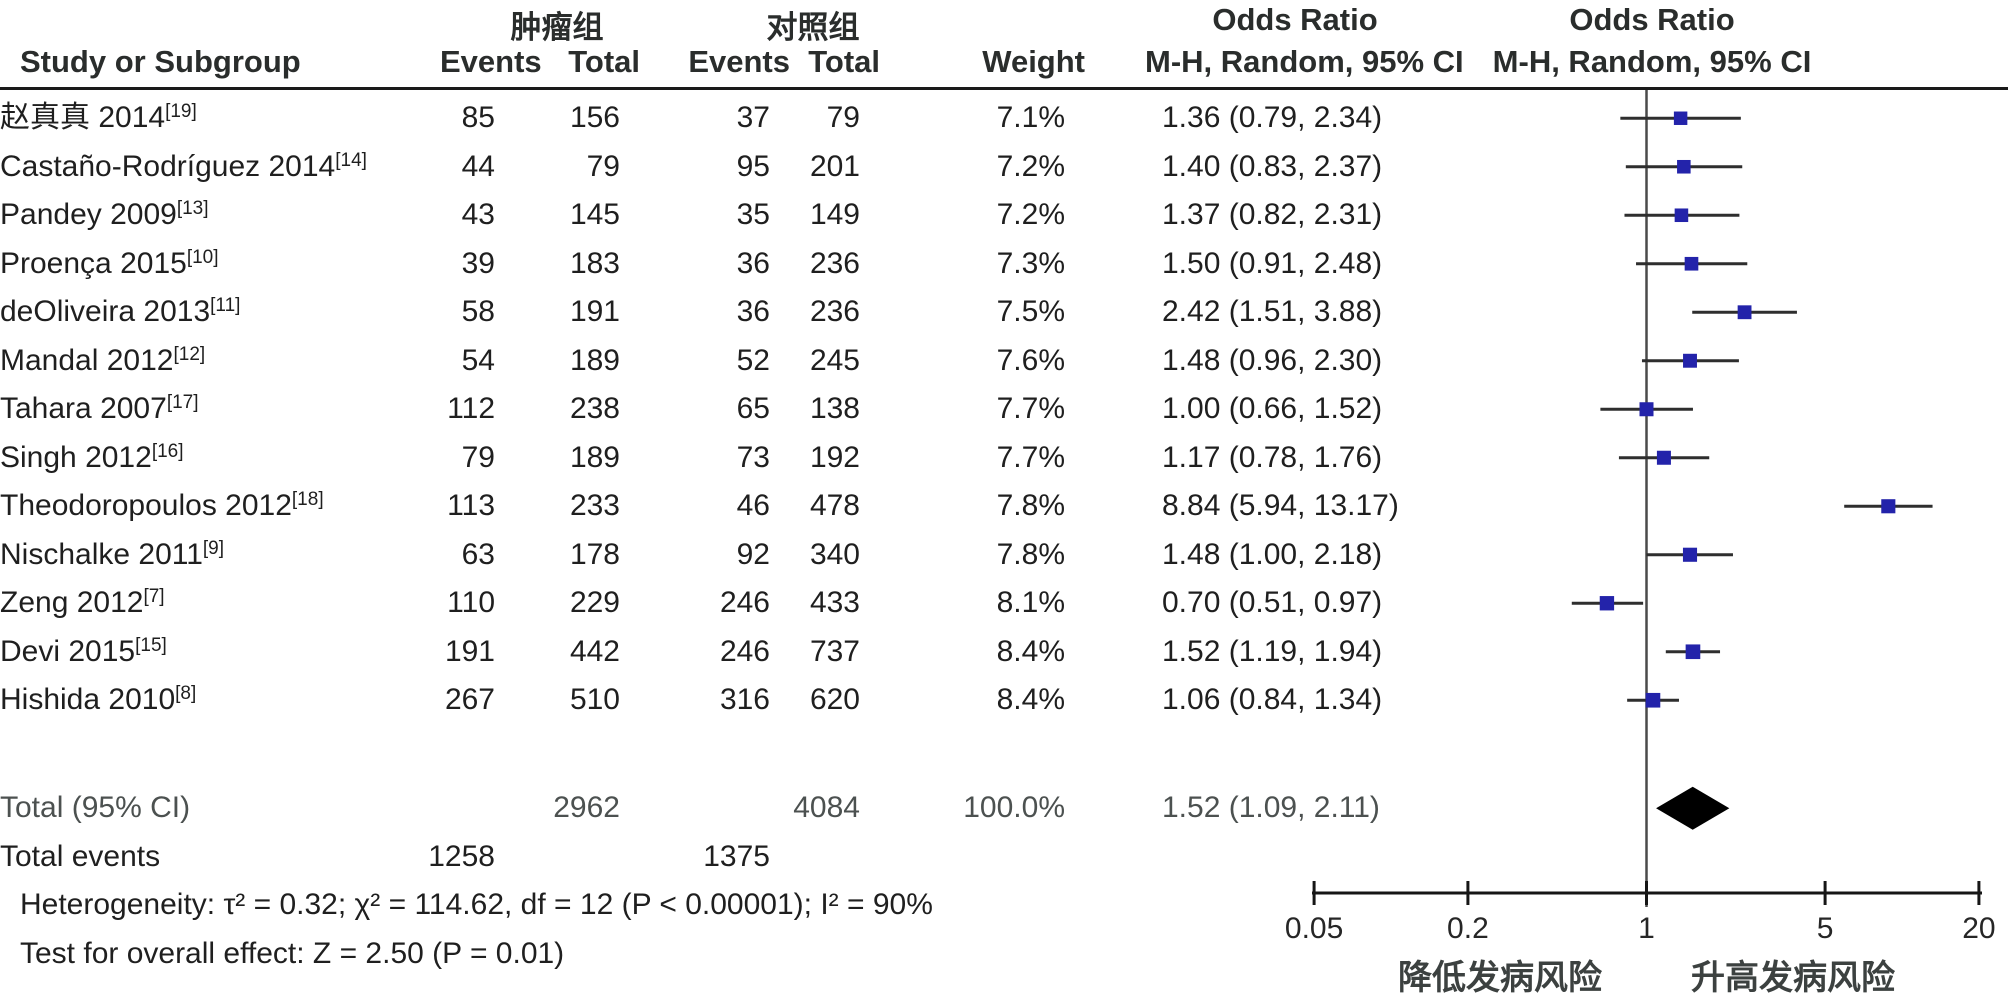 Image resolution: width=2008 pixels, height=995 pixels. I want to click on x-tick-label: 20, so click(1979, 928).